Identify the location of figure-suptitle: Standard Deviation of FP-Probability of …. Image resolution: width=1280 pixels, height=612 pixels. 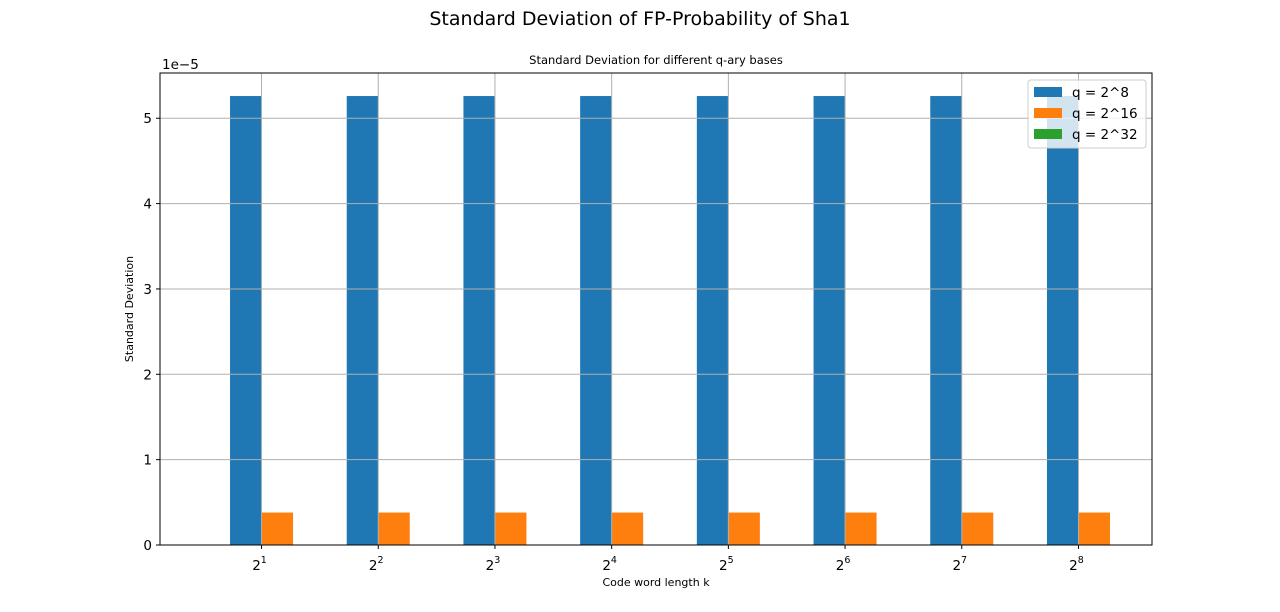
(640, 19).